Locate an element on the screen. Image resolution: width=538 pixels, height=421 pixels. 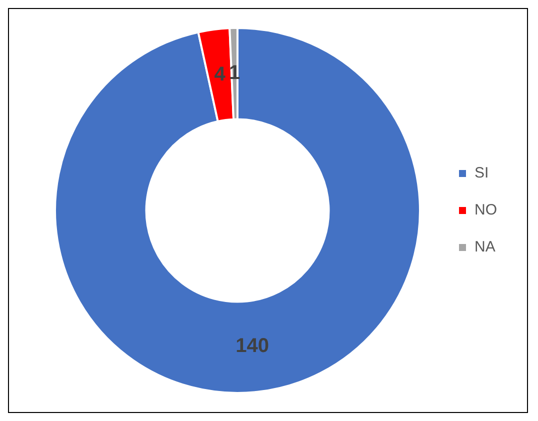
data-label: 140 is located at coordinates (252, 346).